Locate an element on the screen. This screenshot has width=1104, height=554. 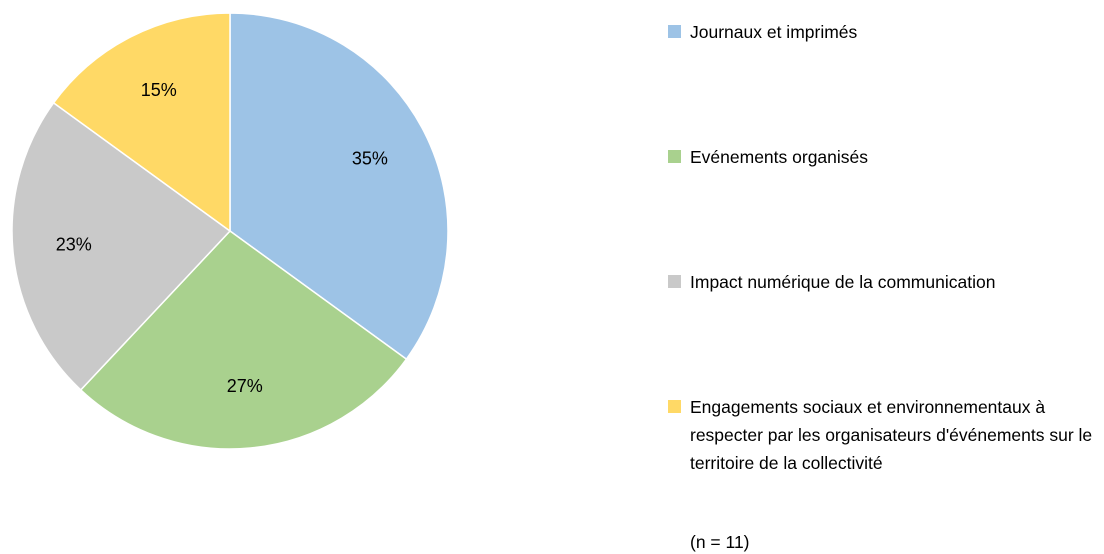
legend-label: Evénements organisés is located at coordinates (779, 157).